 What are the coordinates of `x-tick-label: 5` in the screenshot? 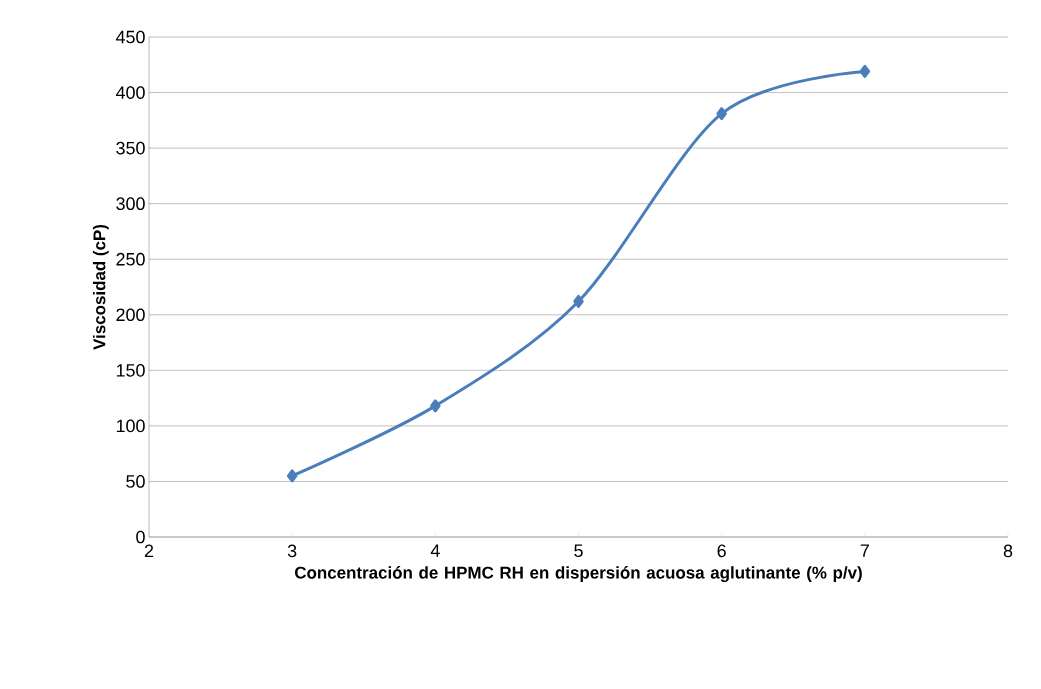 It's located at (578, 551).